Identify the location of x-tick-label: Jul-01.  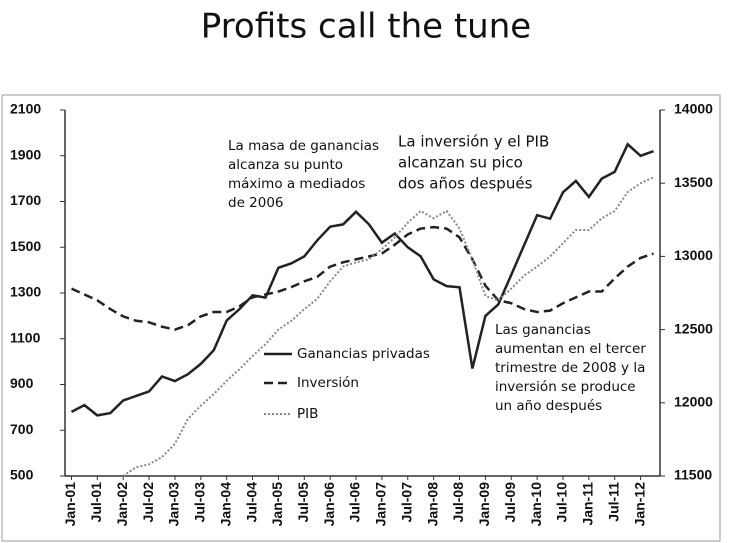
(96, 502).